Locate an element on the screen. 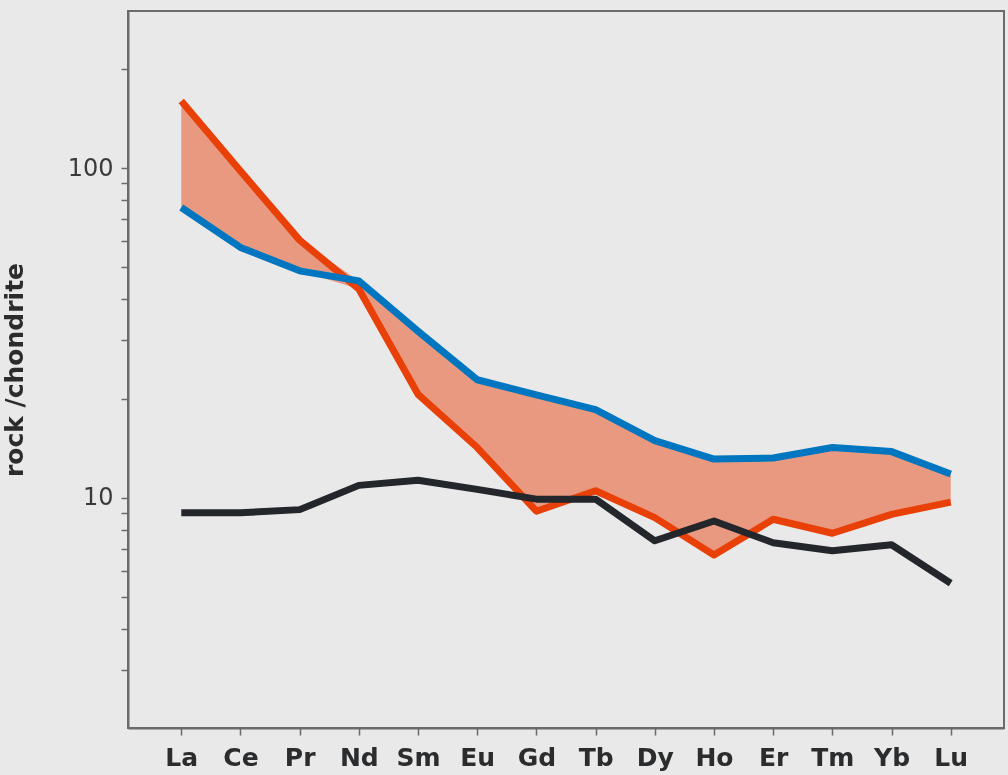 The width and height of the screenshot is (1008, 775). x-tick-label: Tm is located at coordinates (833, 757).